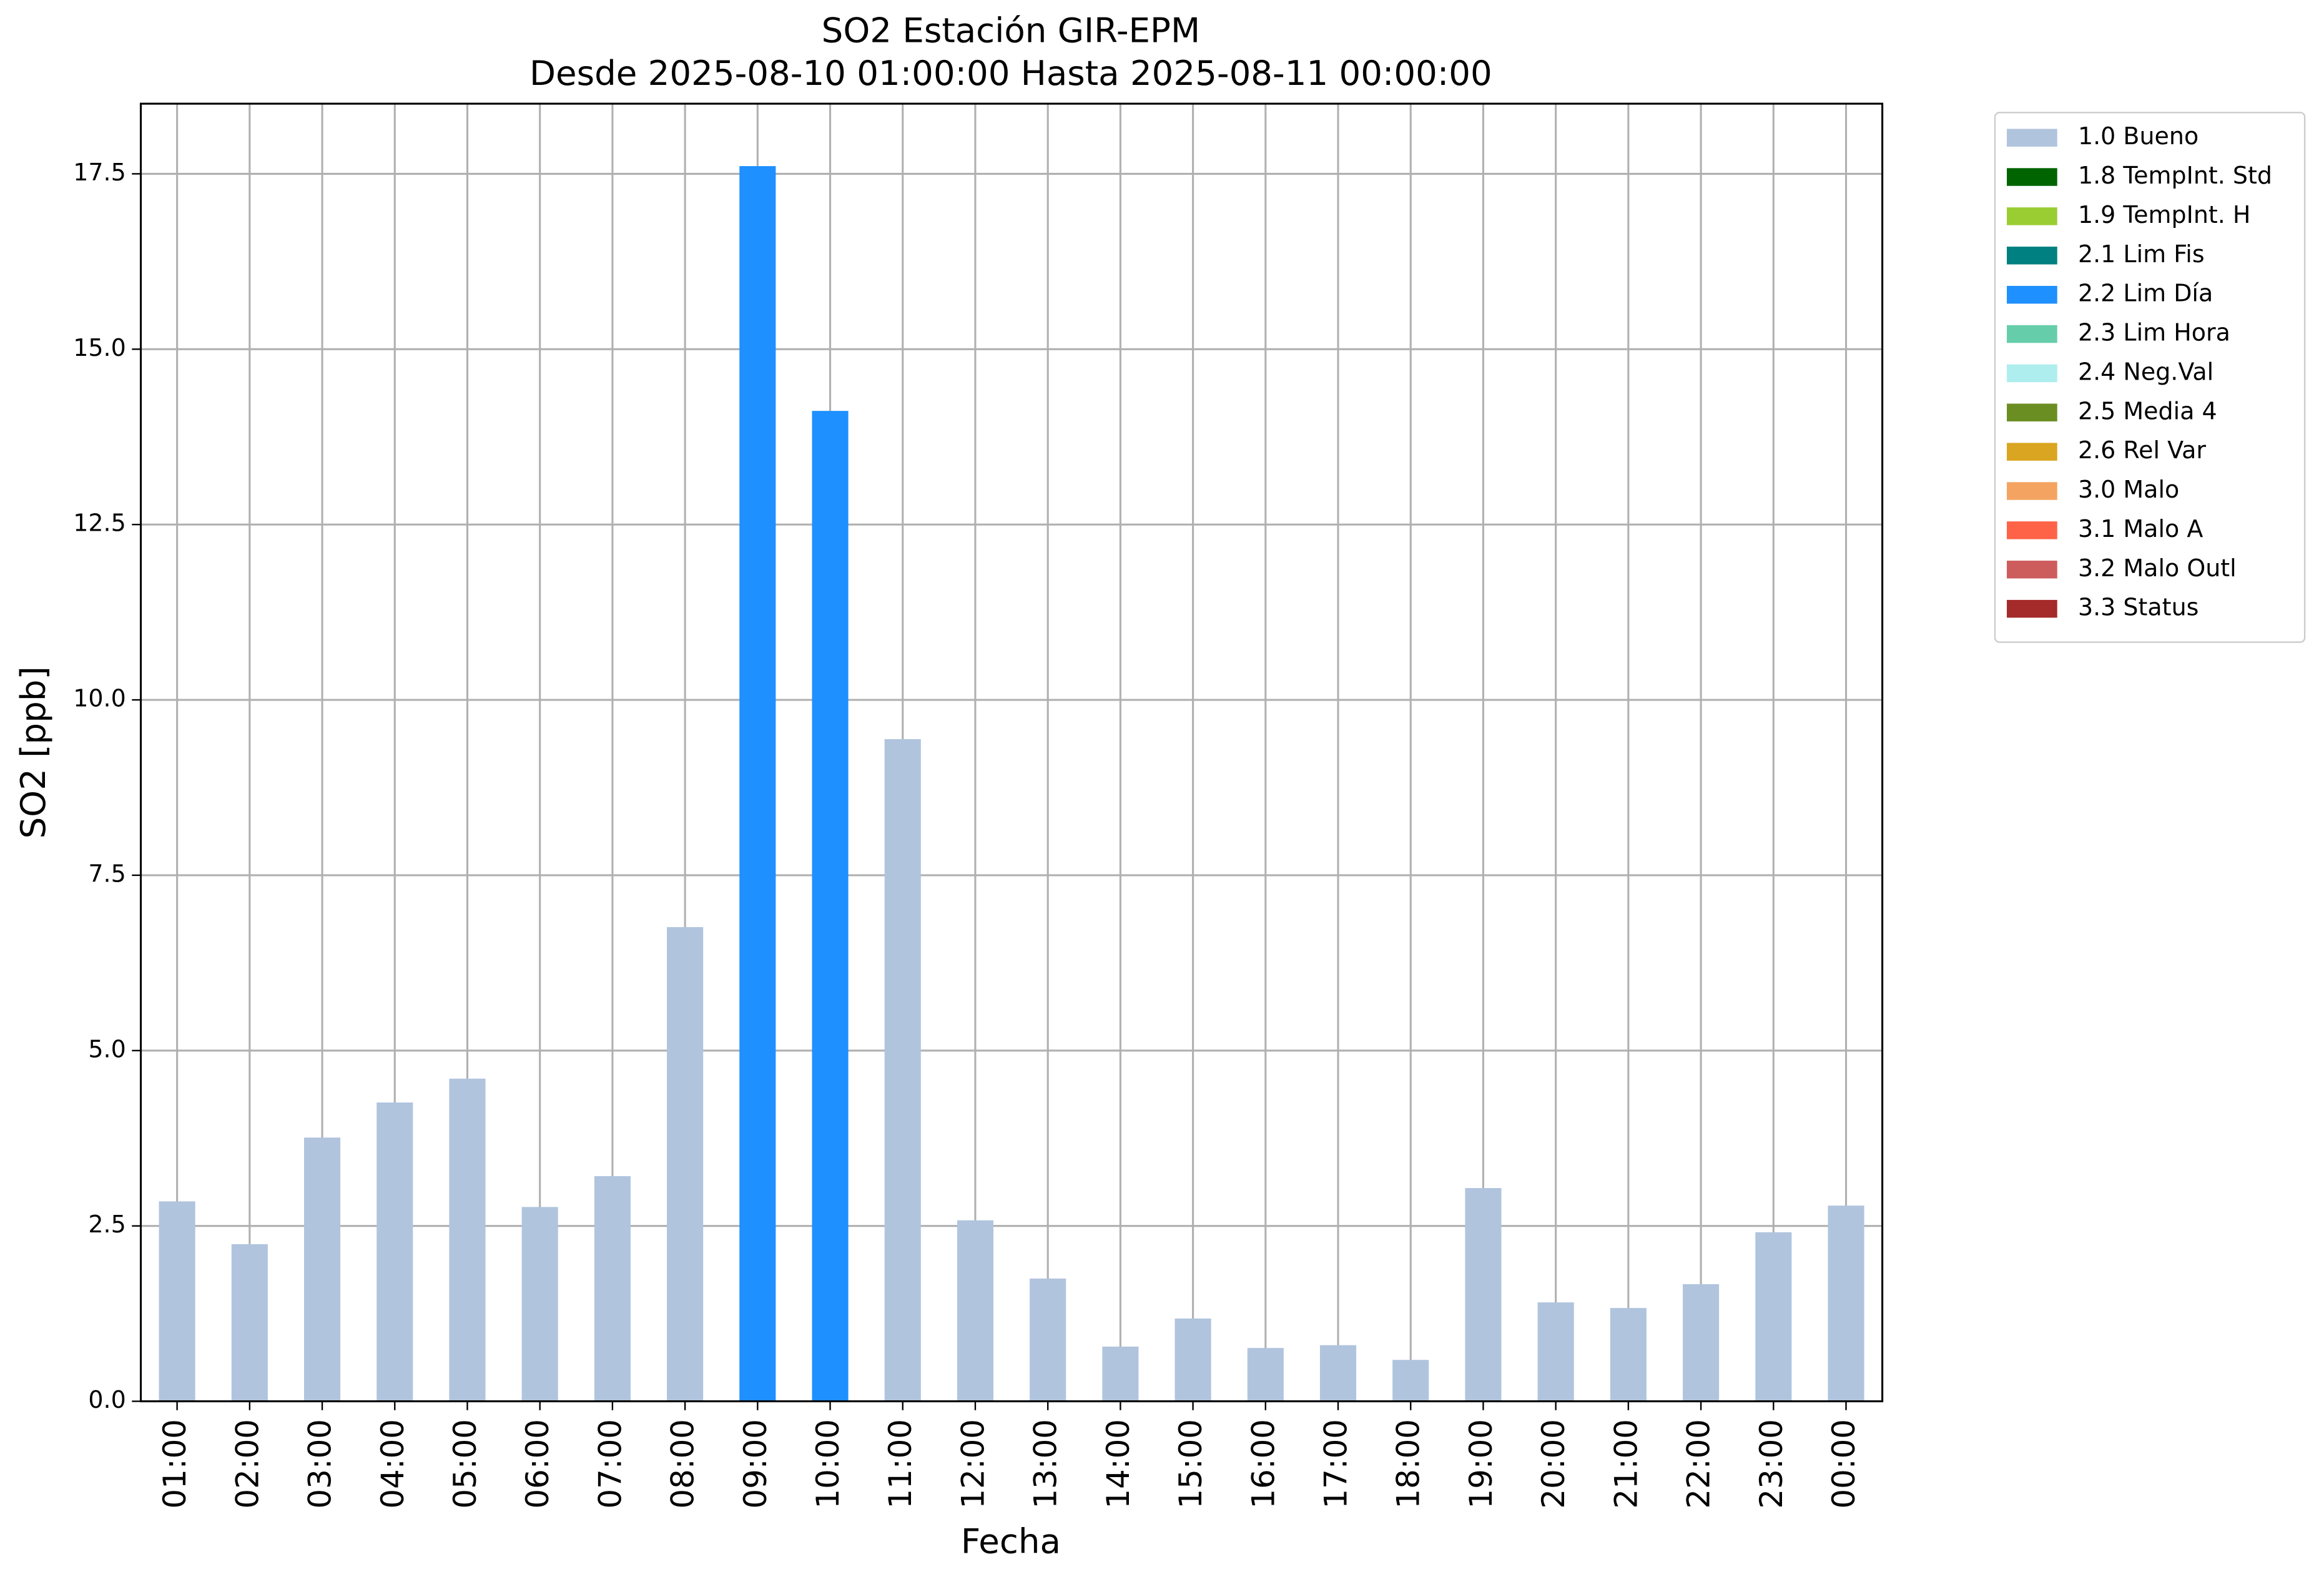 The height and width of the screenshot is (1582, 2324). What do you see at coordinates (2175, 175) in the screenshot?
I see `legend-label: 1.8 TempInt. Std` at bounding box center [2175, 175].